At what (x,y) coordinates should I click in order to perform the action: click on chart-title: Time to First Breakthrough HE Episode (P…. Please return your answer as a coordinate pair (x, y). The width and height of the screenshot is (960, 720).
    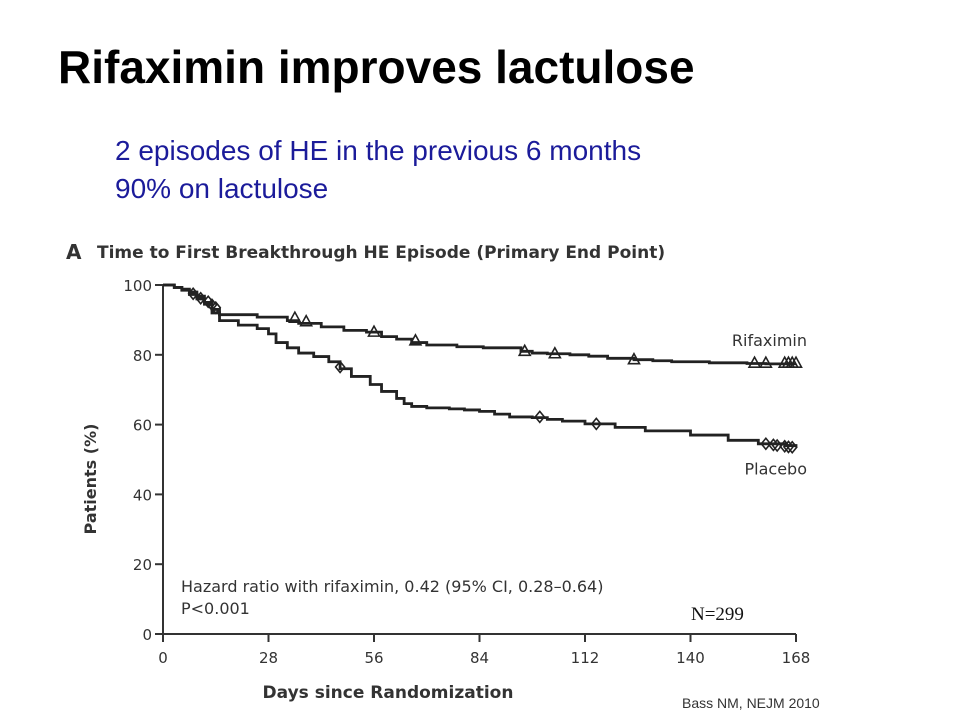
    Looking at the image, I should click on (381, 253).